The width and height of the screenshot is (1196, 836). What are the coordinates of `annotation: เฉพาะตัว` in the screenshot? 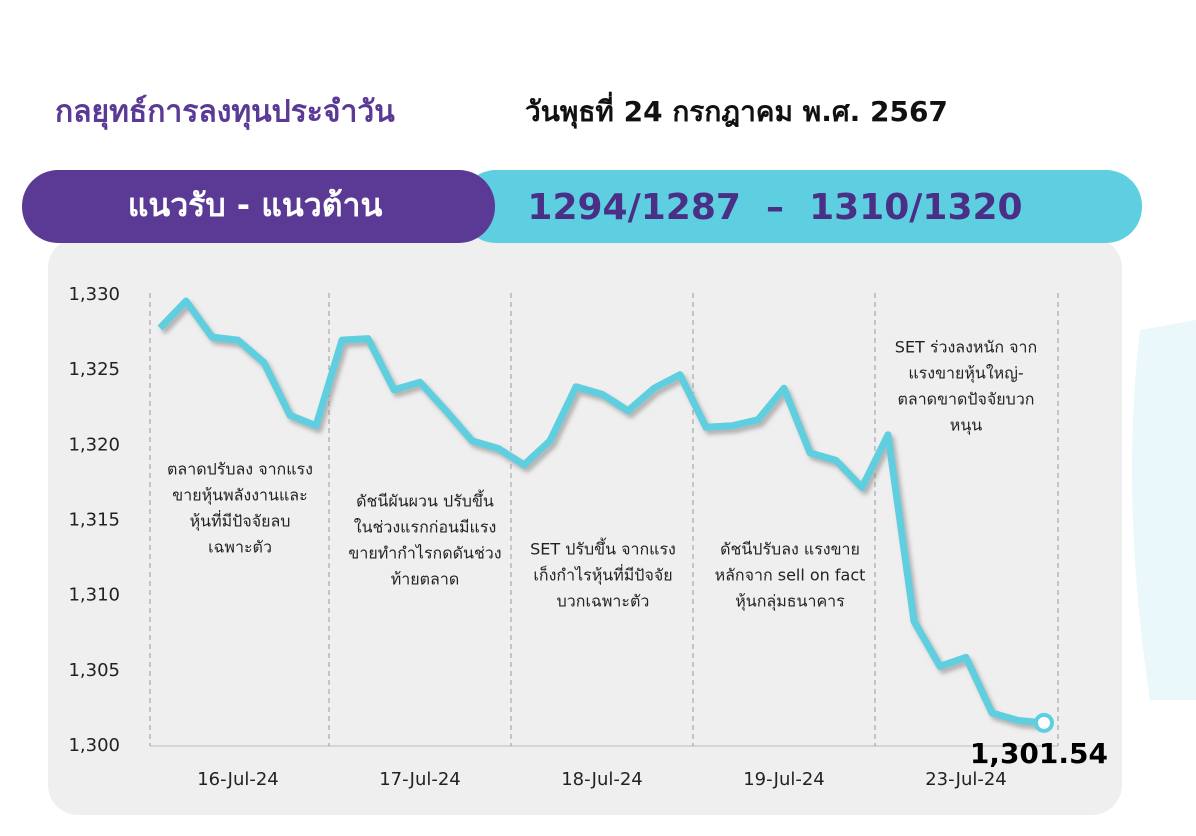 It's located at (240, 547).